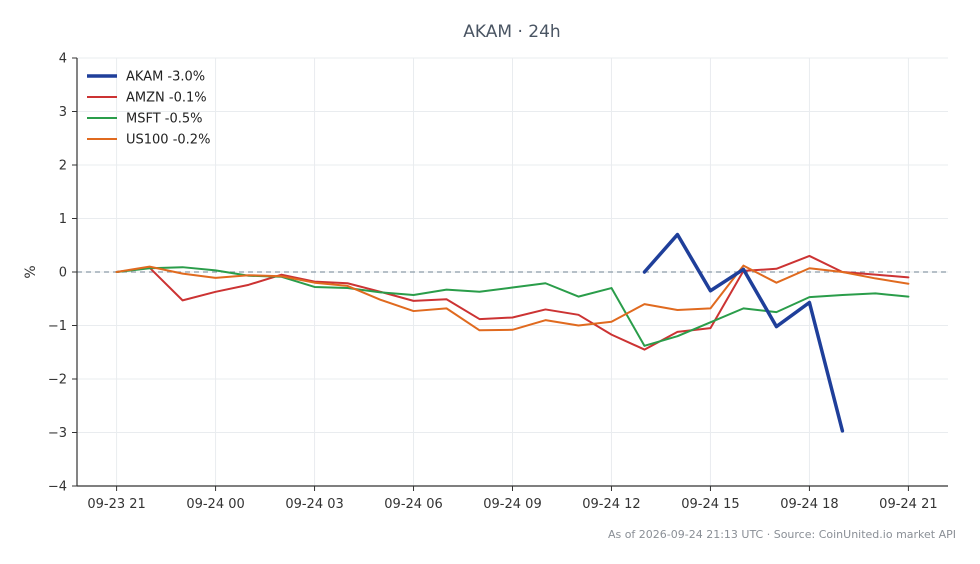 This screenshot has width=980, height=564. Describe the element at coordinates (63, 112) in the screenshot. I see `y-tick-label: 3` at that location.